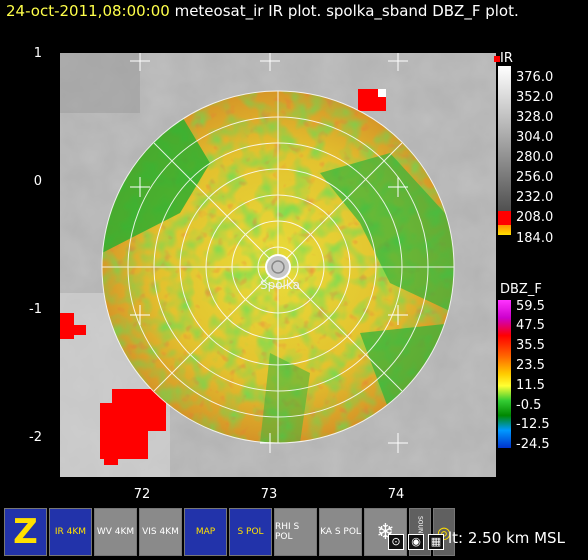 Image resolution: width=588 pixels, height=560 pixels. Describe the element at coordinates (504, 138) in the screenshot. I see `ir-colorbar` at that location.